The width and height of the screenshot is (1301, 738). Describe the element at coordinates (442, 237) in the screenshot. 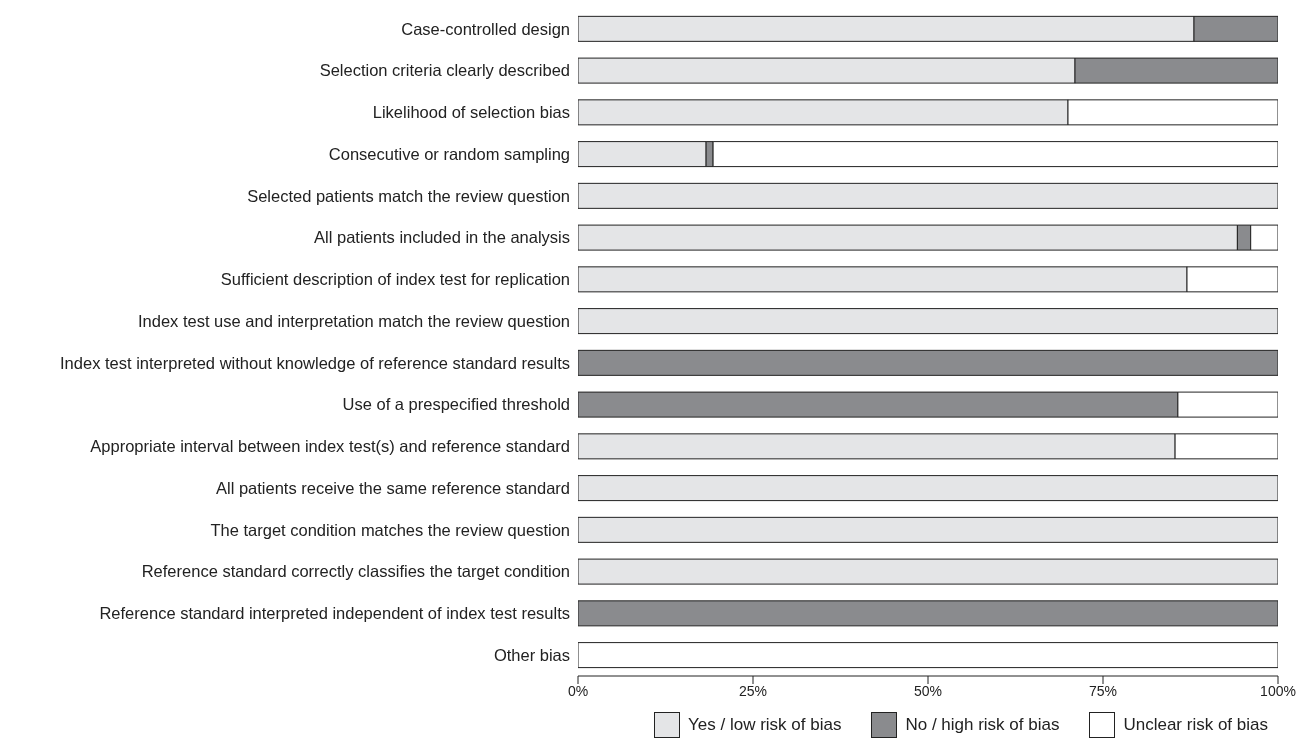

I see `y-tick-label: All patients included in the analysis` at that location.